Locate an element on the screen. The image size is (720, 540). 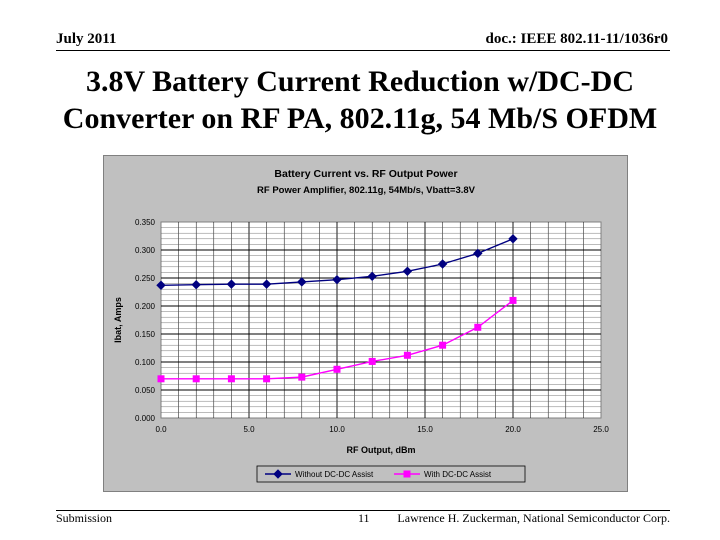
footer-submission: Submission is located at coordinates (84, 518).